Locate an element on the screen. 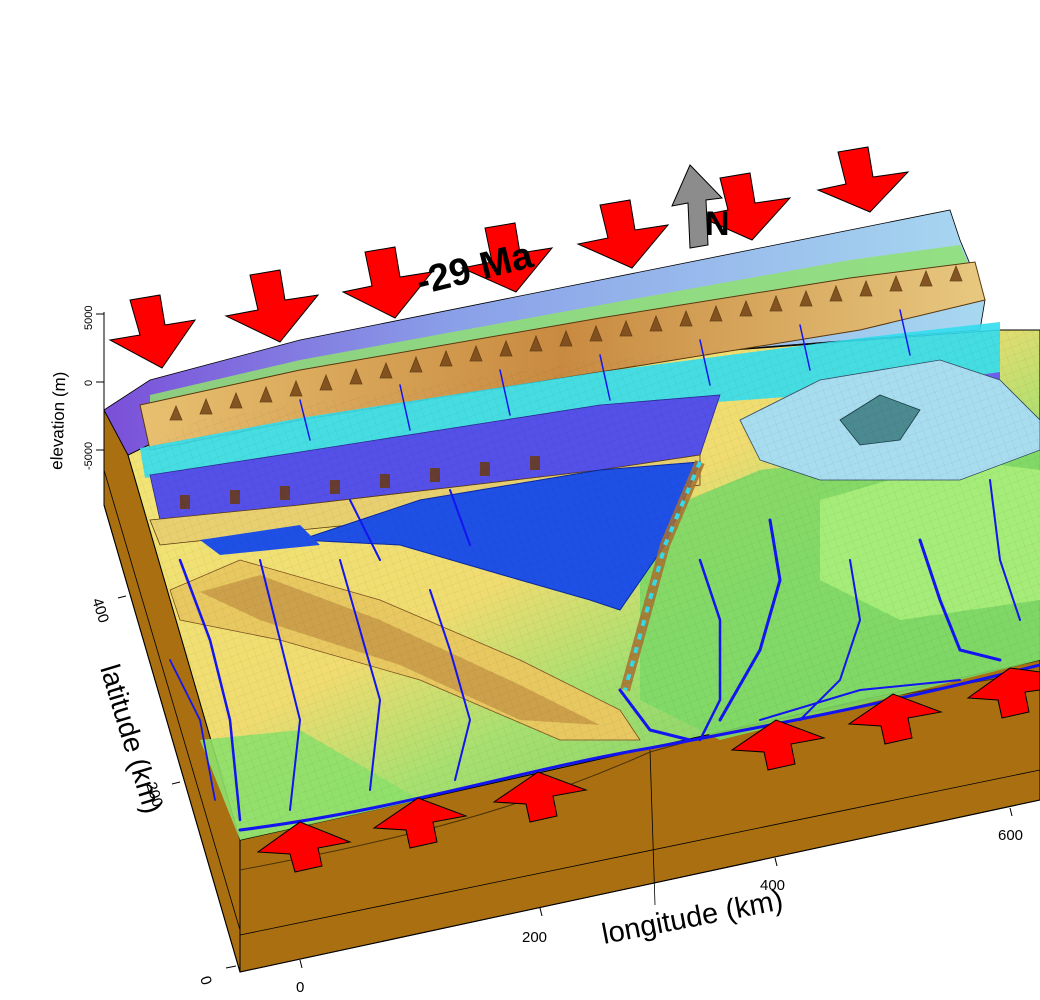  x-axis-label: longitude (km) is located at coordinates (692, 917).